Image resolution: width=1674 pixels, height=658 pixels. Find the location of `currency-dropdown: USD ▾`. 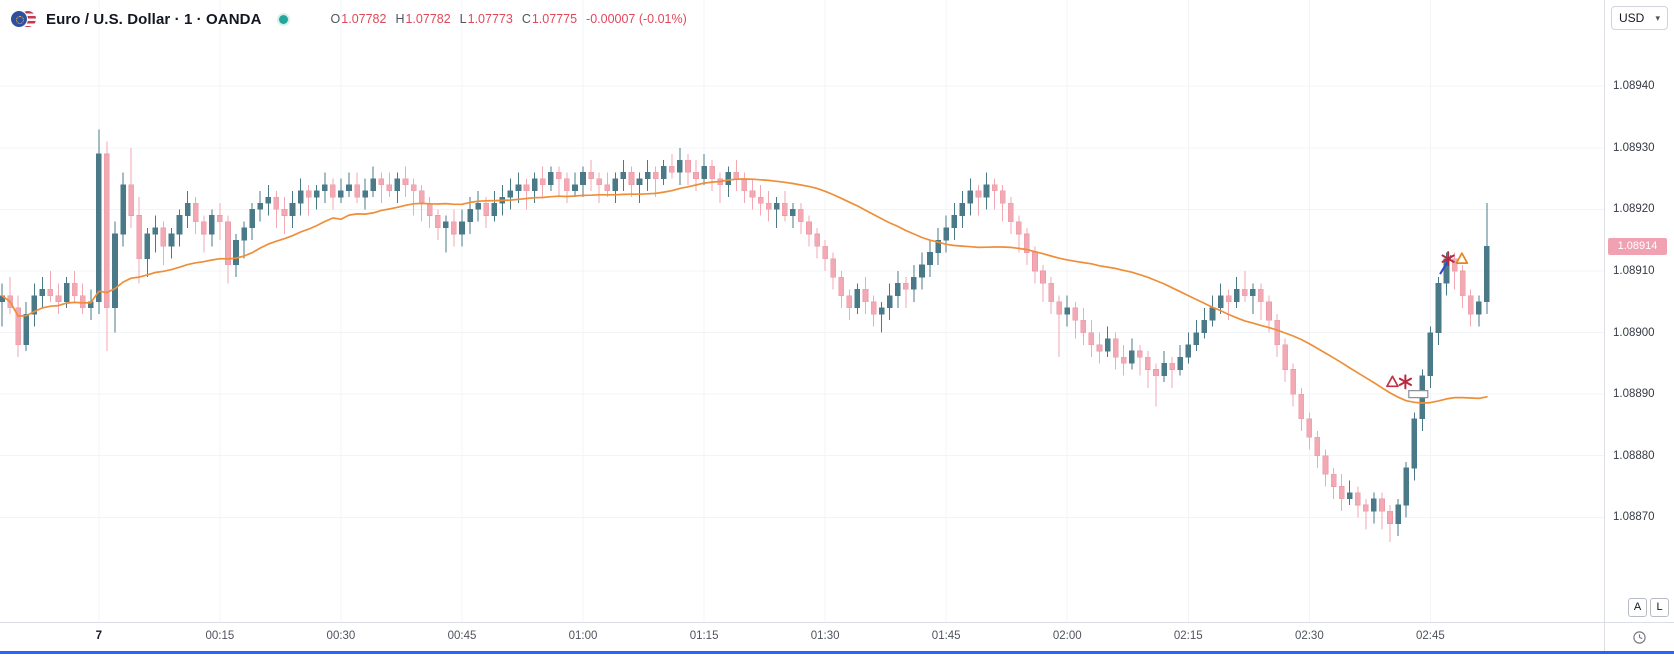

currency-dropdown: USD ▾ is located at coordinates (1639, 18).